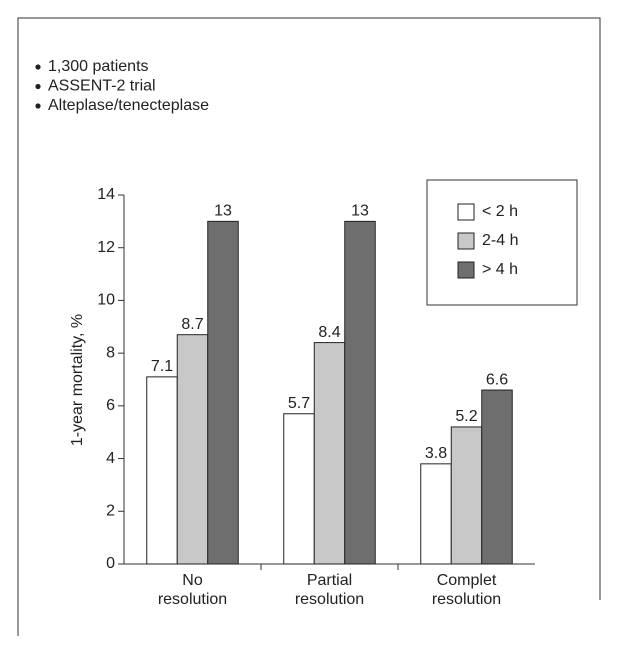 The width and height of the screenshot is (618, 646). What do you see at coordinates (106, 300) in the screenshot?
I see `y-tick-label: 10` at bounding box center [106, 300].